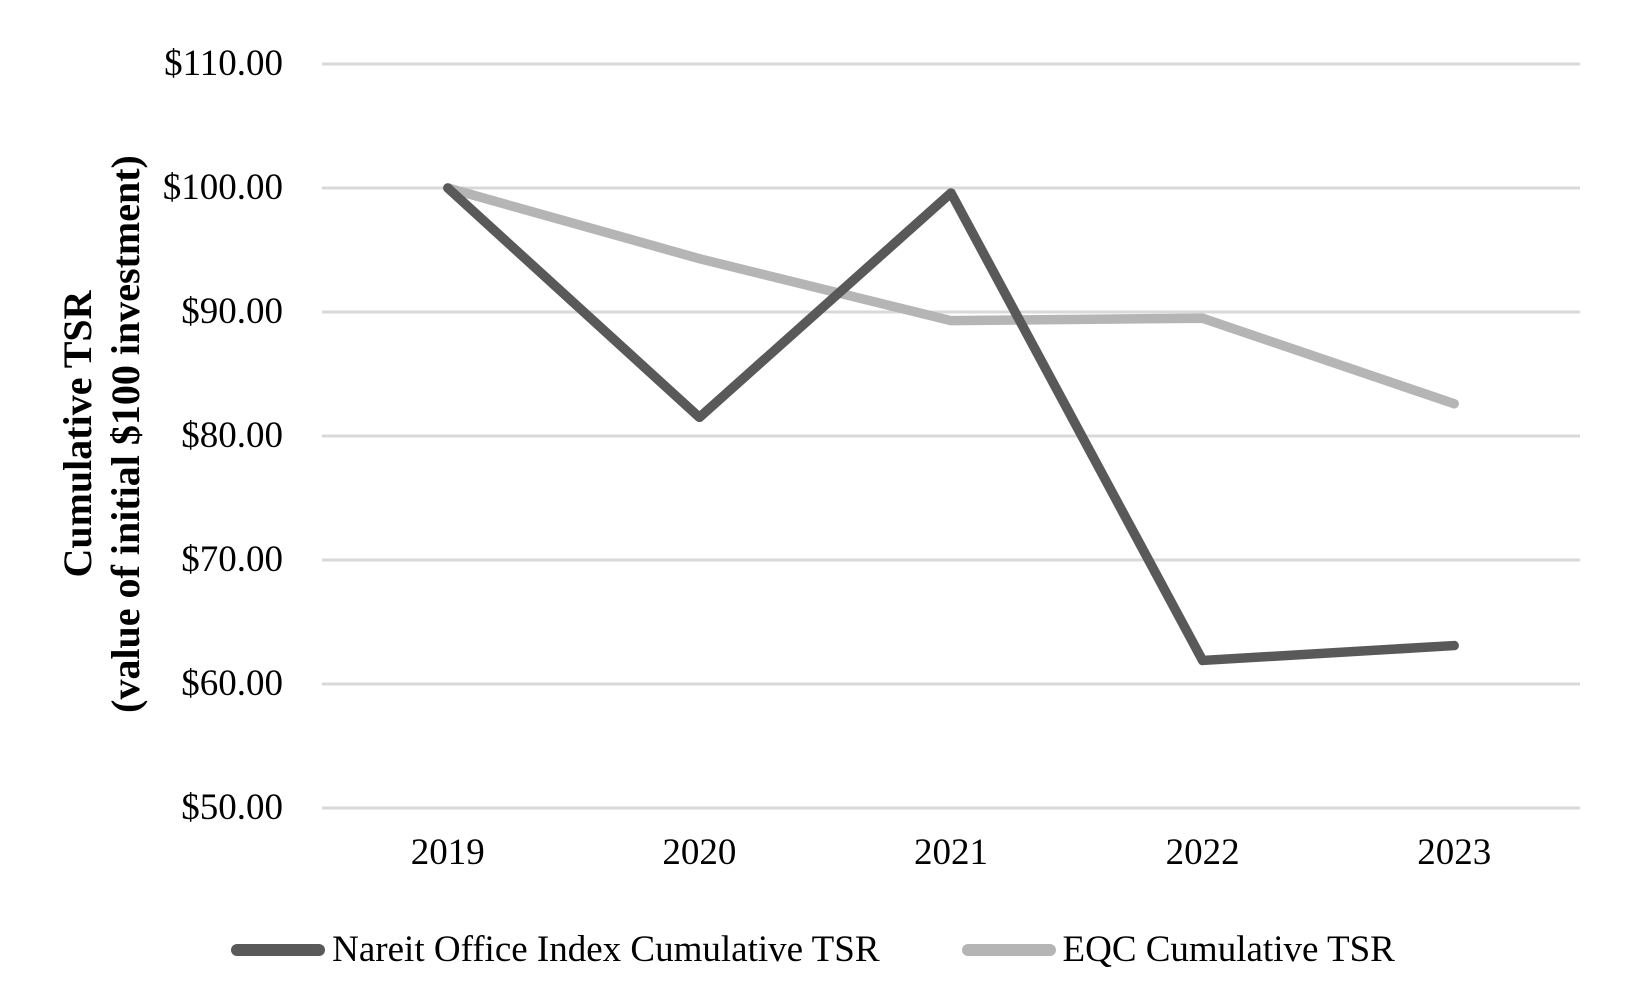  What do you see at coordinates (1228, 949) in the screenshot?
I see `legend-label-eqc: EQC Cumulative TSR` at bounding box center [1228, 949].